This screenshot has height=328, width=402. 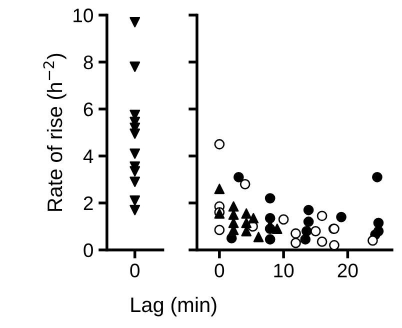 What do you see at coordinates (88, 250) in the screenshot?
I see `y-tick-label: 0` at bounding box center [88, 250].